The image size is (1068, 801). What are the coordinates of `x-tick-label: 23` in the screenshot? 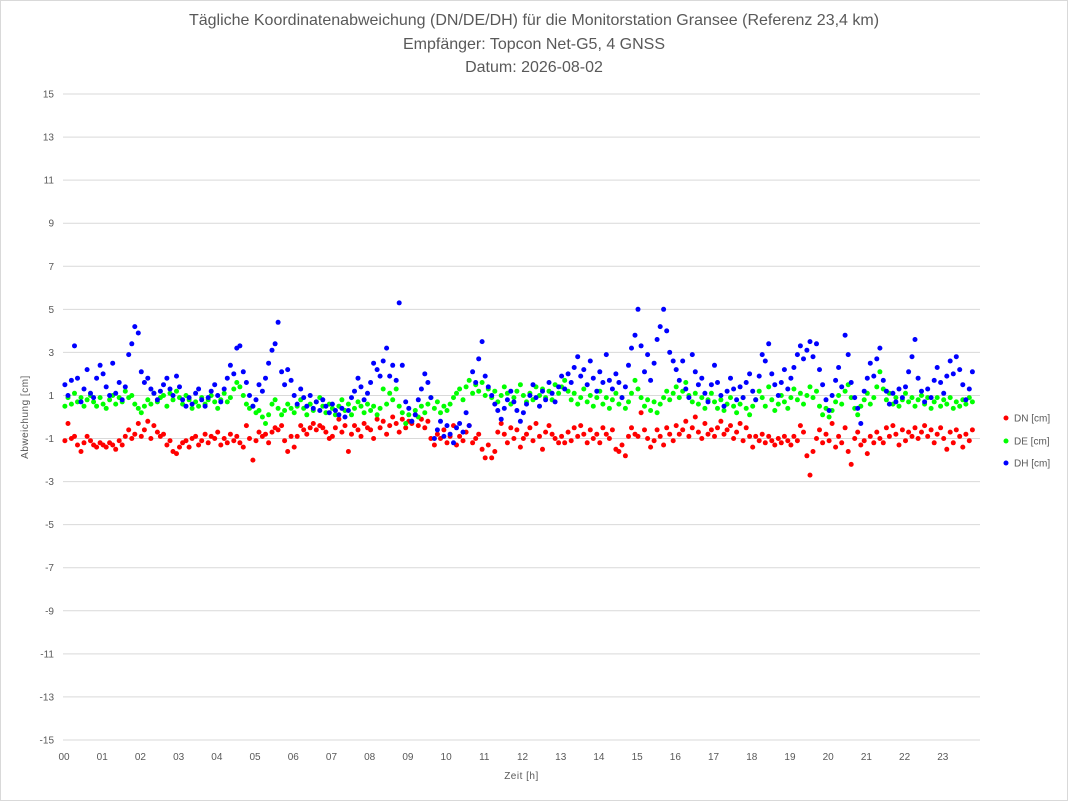 It's located at (943, 757).